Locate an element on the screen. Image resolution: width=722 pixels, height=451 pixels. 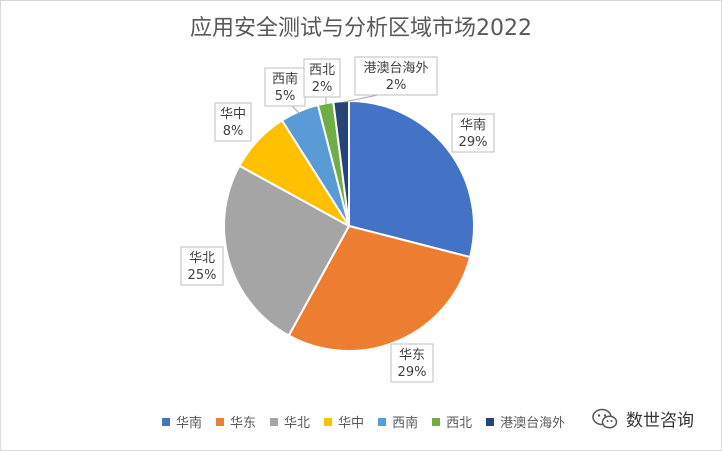
data-label-percent: 25% is located at coordinates (202, 275).